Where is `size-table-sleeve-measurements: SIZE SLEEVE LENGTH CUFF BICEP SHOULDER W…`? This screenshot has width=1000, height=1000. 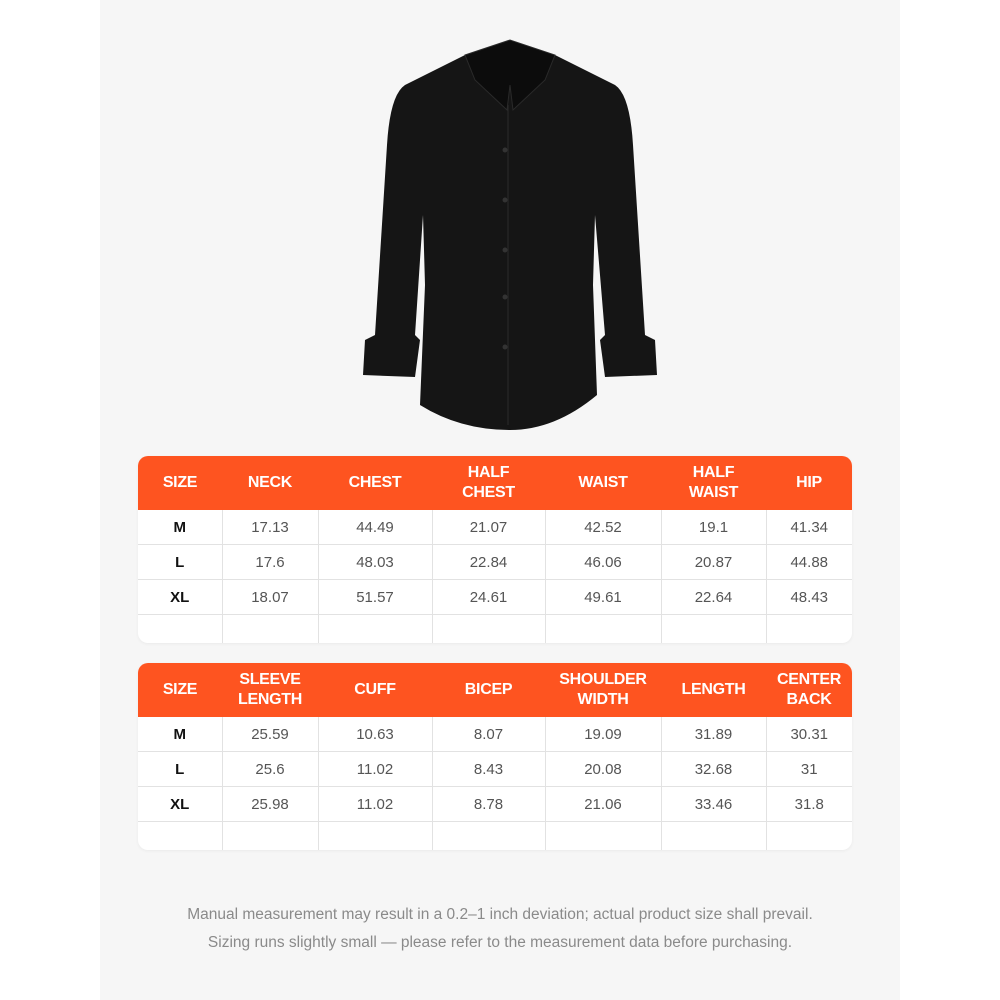
size-table-sleeve-measurements: SIZE SLEEVE LENGTH CUFF BICEP SHOULDER W… is located at coordinates (495, 756).